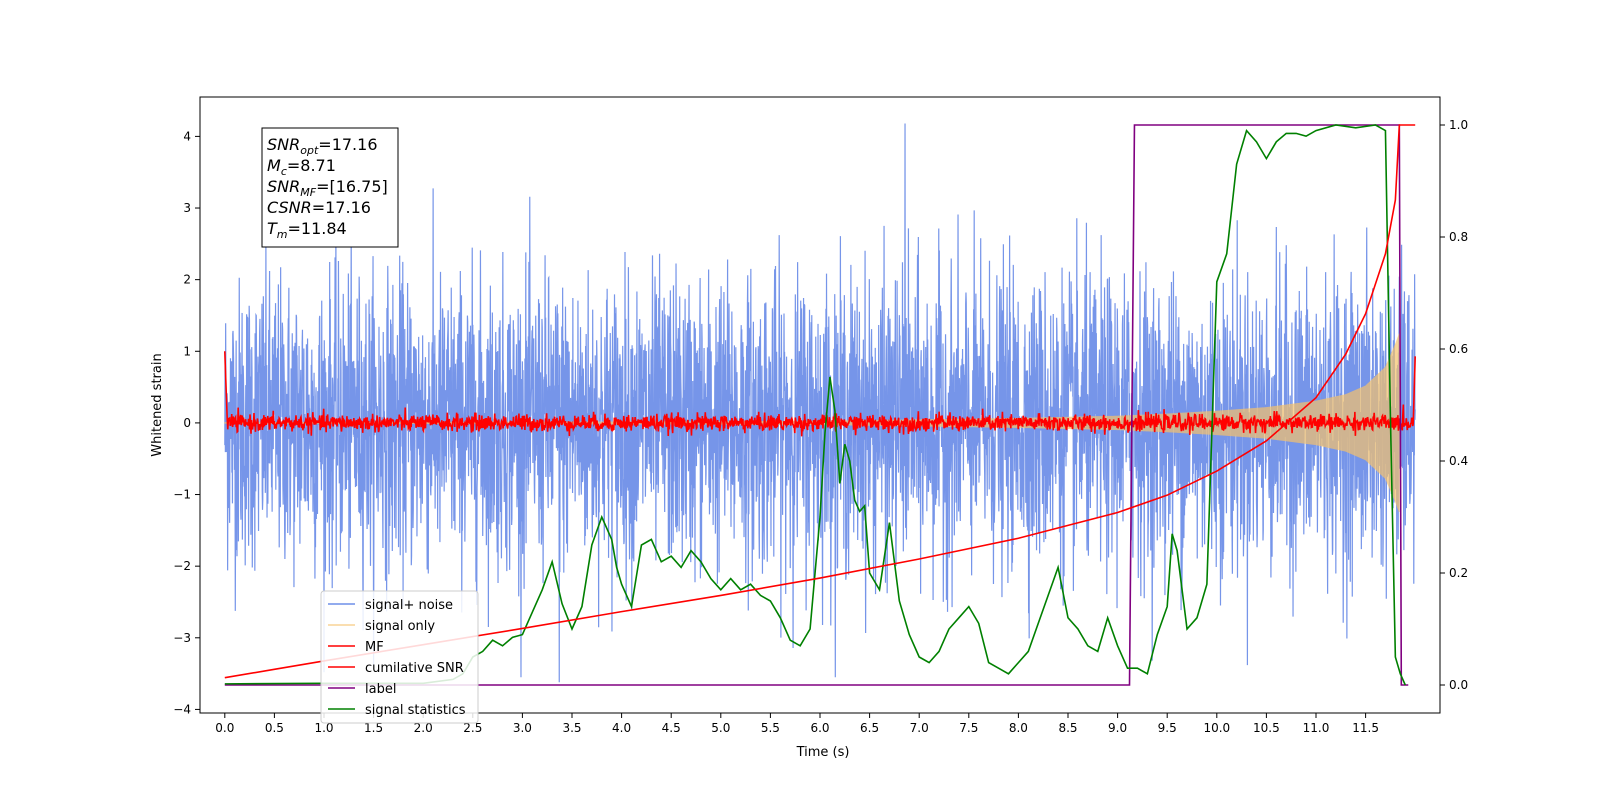 The width and height of the screenshot is (1600, 800). I want to click on annotation-line: SNRMF=[16.75], so click(327, 188).